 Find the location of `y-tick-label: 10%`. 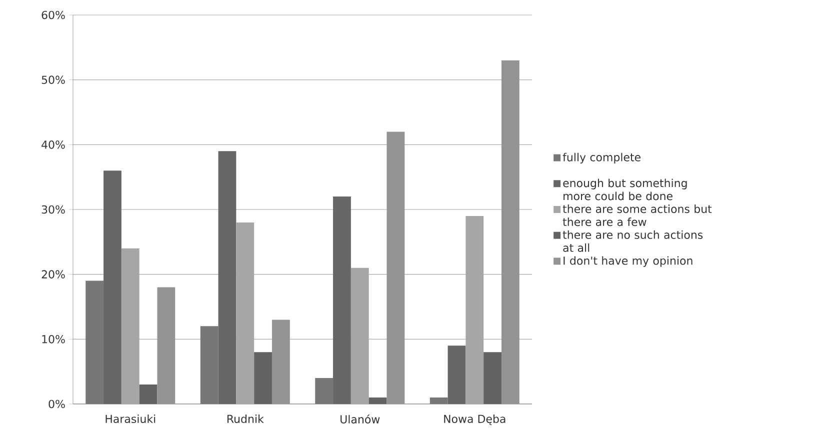

y-tick-label: 10% is located at coordinates (53, 339).